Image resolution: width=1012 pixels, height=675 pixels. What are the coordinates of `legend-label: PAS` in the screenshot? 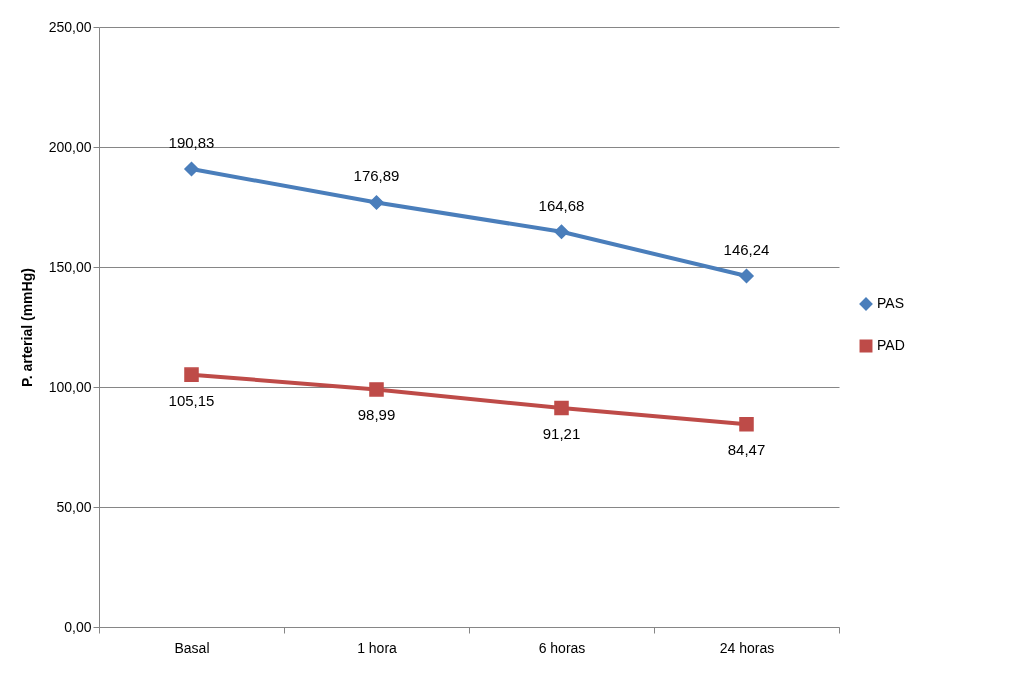 It's located at (890, 303).